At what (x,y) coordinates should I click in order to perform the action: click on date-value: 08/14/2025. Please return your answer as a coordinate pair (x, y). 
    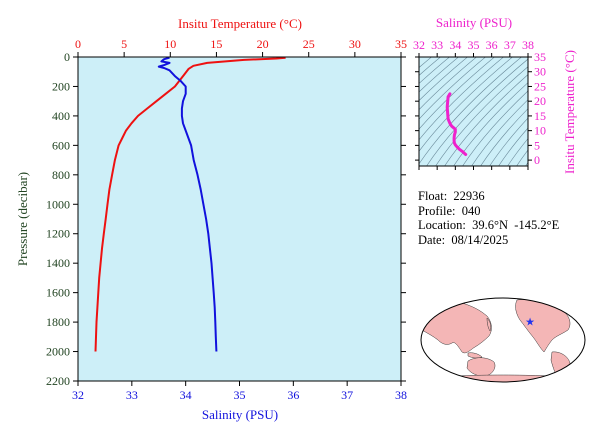
    Looking at the image, I should click on (480, 239).